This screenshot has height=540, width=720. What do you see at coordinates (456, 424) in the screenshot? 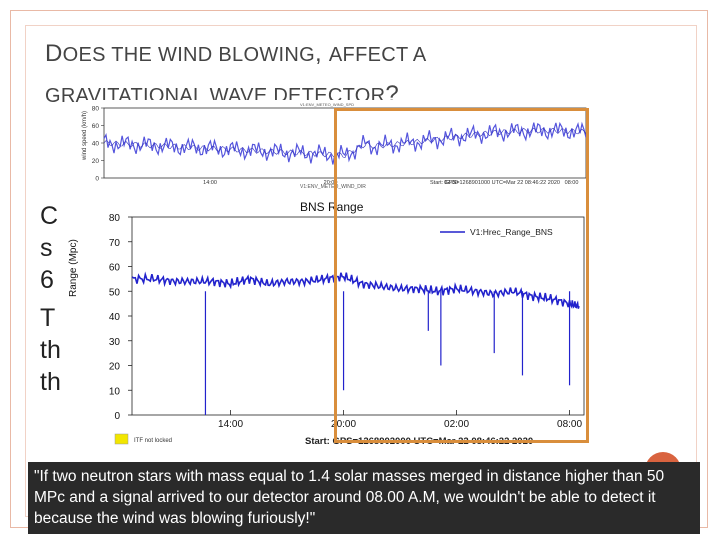
I see `bns-x-tick-label: 02:00` at bounding box center [456, 424].